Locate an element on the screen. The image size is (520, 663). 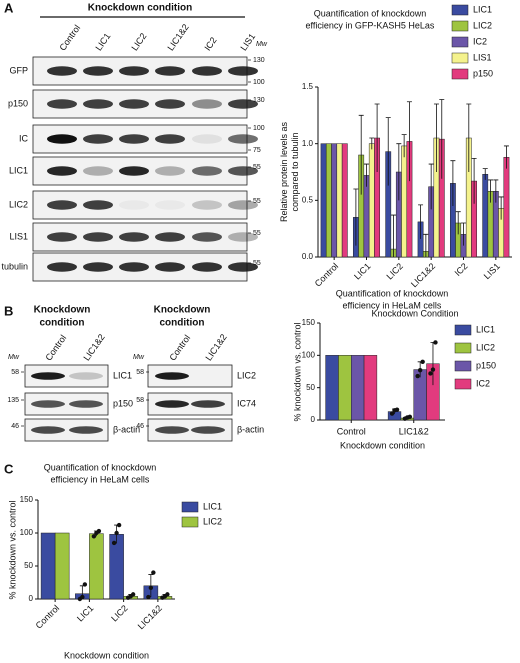
marker-label: 58 is located at coordinates (140, 372).